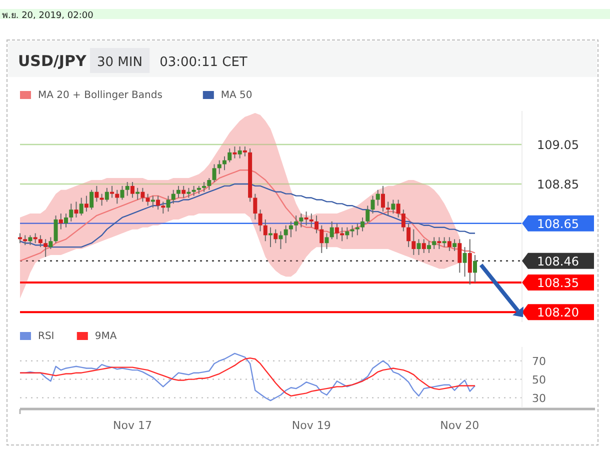  Describe the element at coordinates (100, 95) in the screenshot. I see `legend-label: MA 20 + Bollinger Bands` at that location.